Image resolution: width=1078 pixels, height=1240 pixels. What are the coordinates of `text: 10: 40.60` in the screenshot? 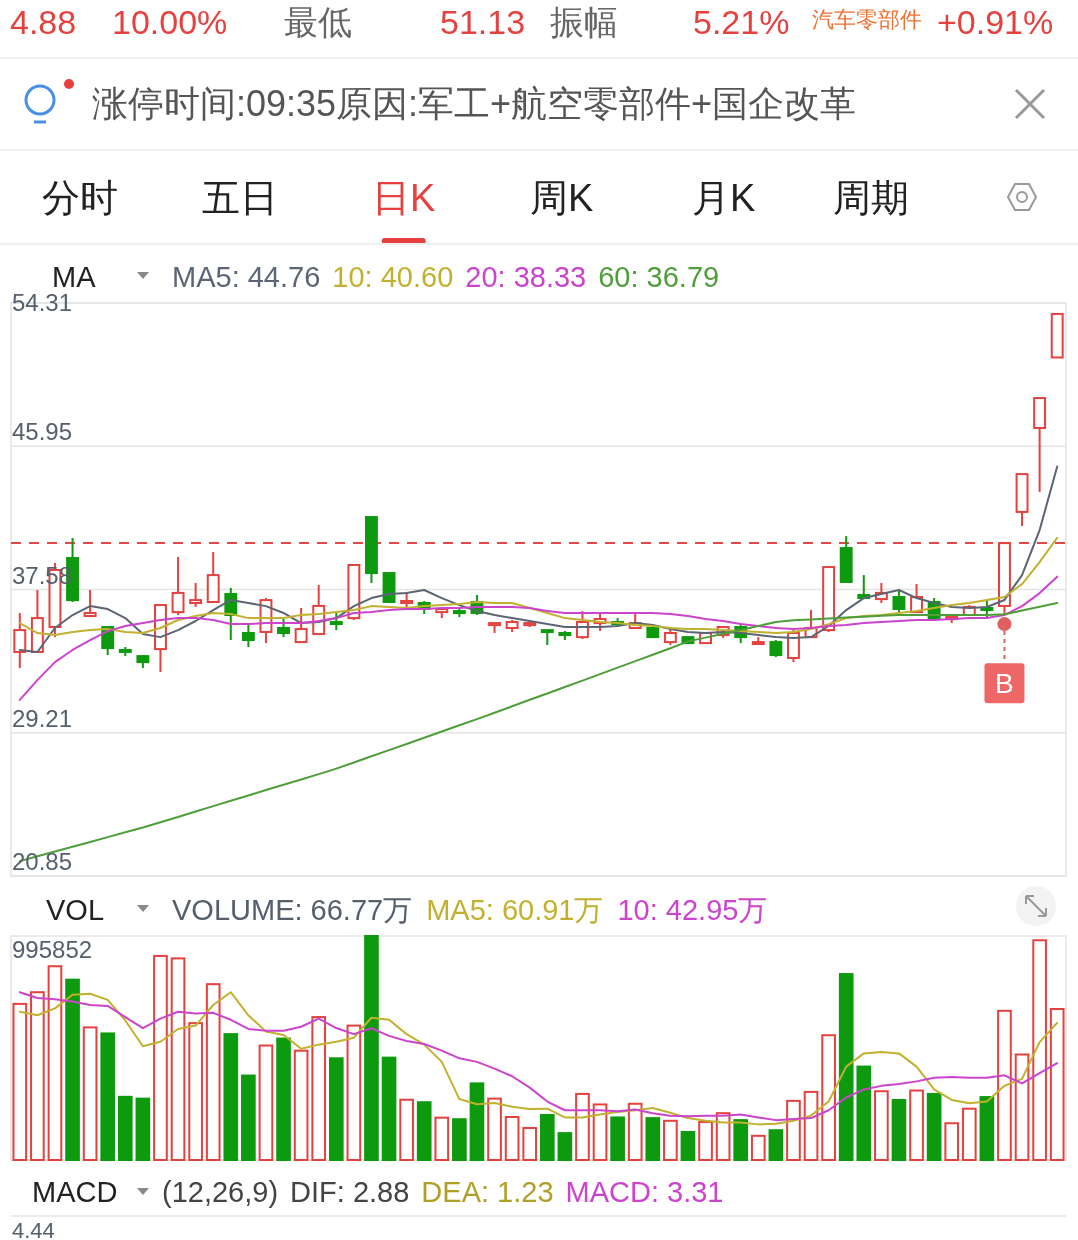 It's located at (393, 277).